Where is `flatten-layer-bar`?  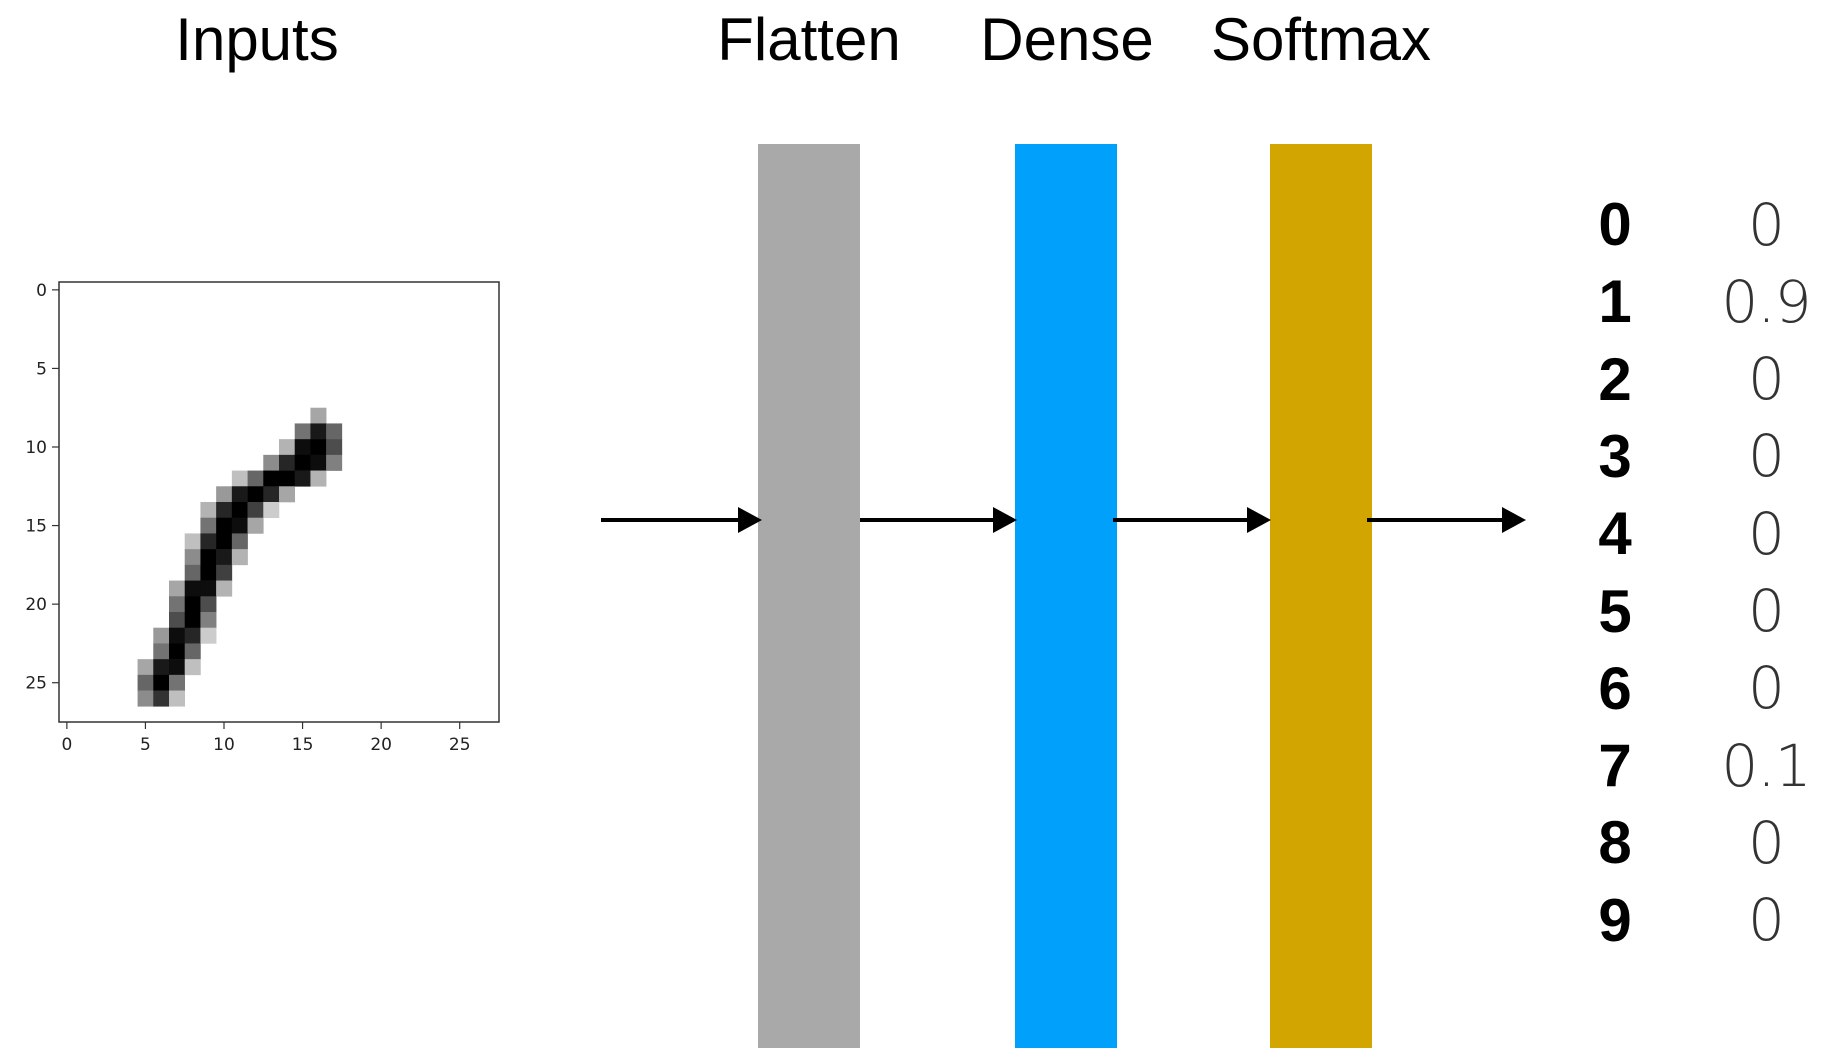
flatten-layer-bar is located at coordinates (809, 596).